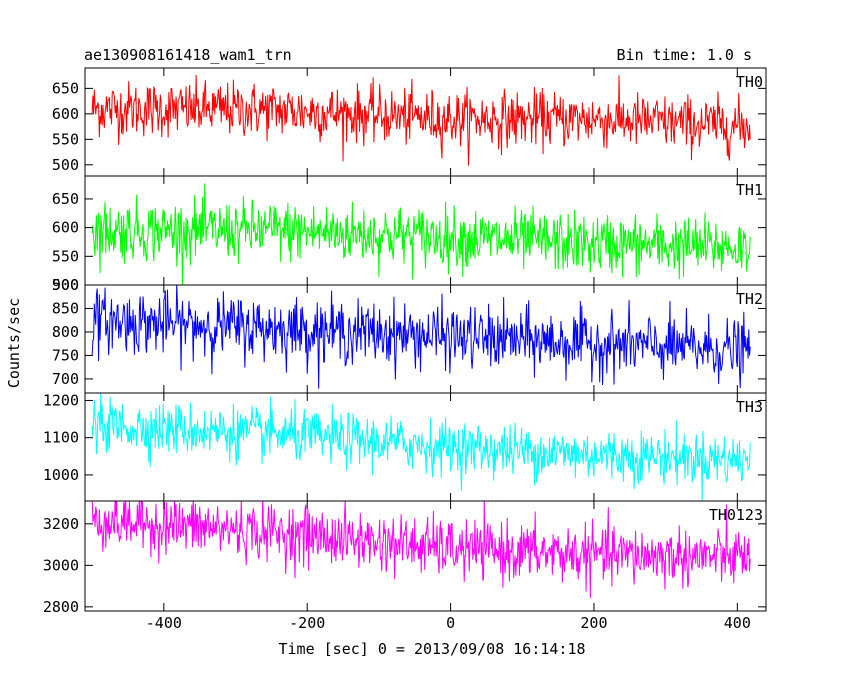 The height and width of the screenshot is (680, 850). Describe the element at coordinates (61, 475) in the screenshot. I see `ytick-label: 1000` at that location.